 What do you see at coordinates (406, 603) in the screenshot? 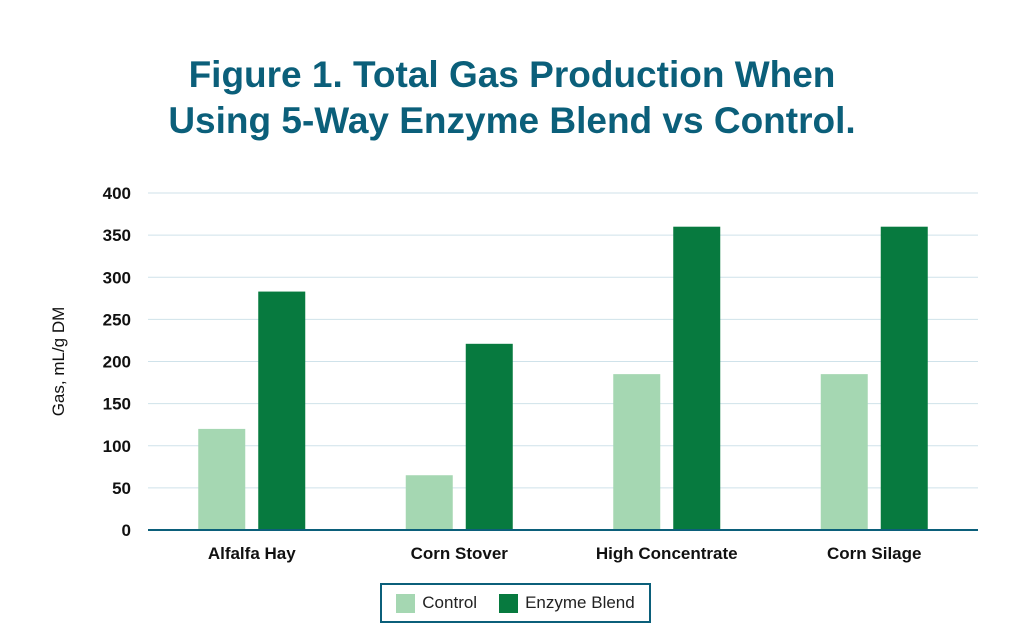
I see `legend-swatch-control` at bounding box center [406, 603].